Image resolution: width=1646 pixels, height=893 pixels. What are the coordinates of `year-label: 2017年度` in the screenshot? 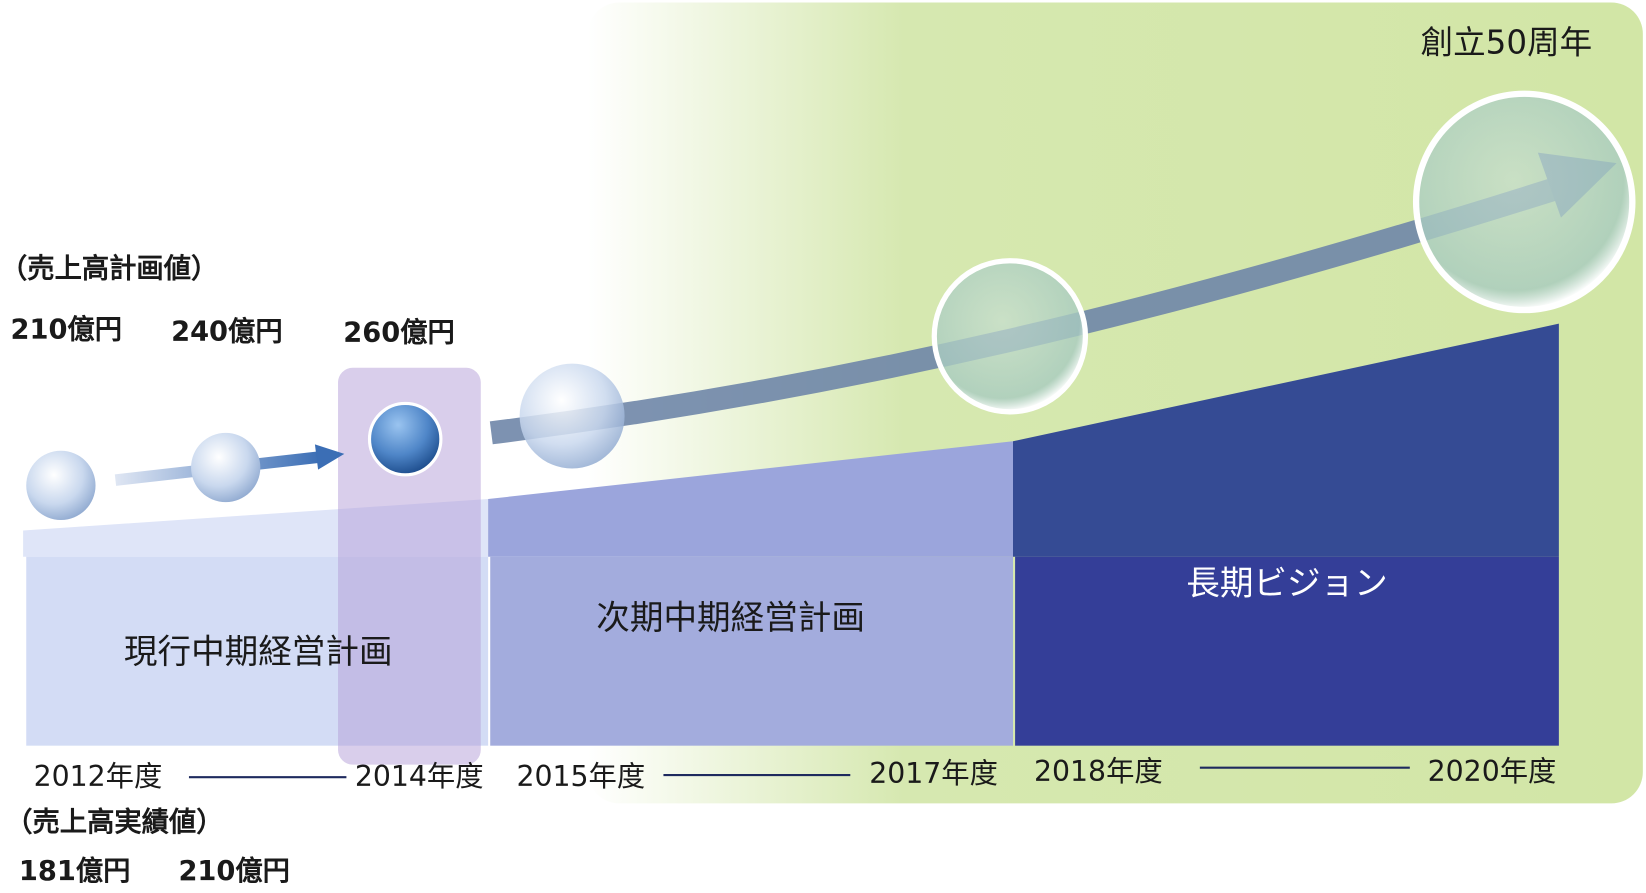 It's located at (933, 773).